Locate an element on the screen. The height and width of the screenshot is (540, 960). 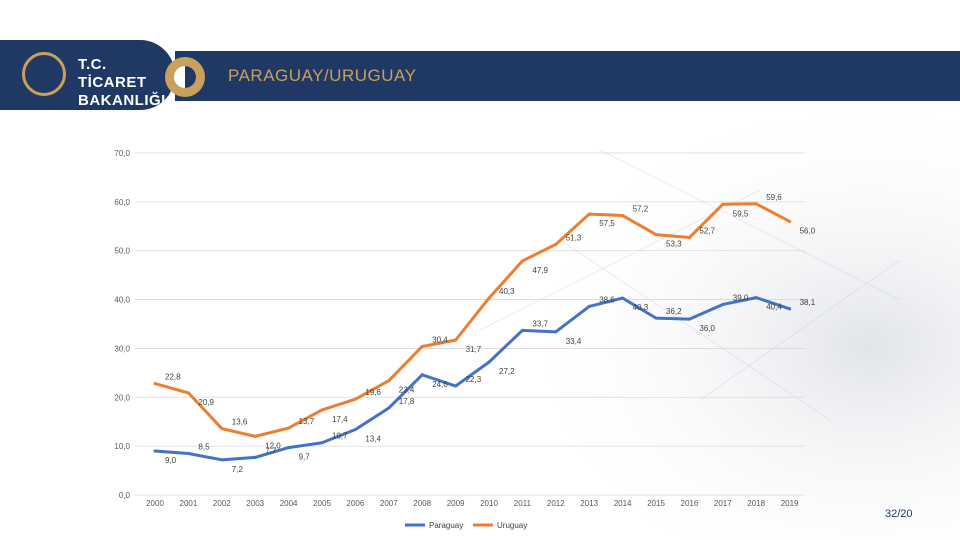
x-tick-label: 2013 is located at coordinates (589, 503).